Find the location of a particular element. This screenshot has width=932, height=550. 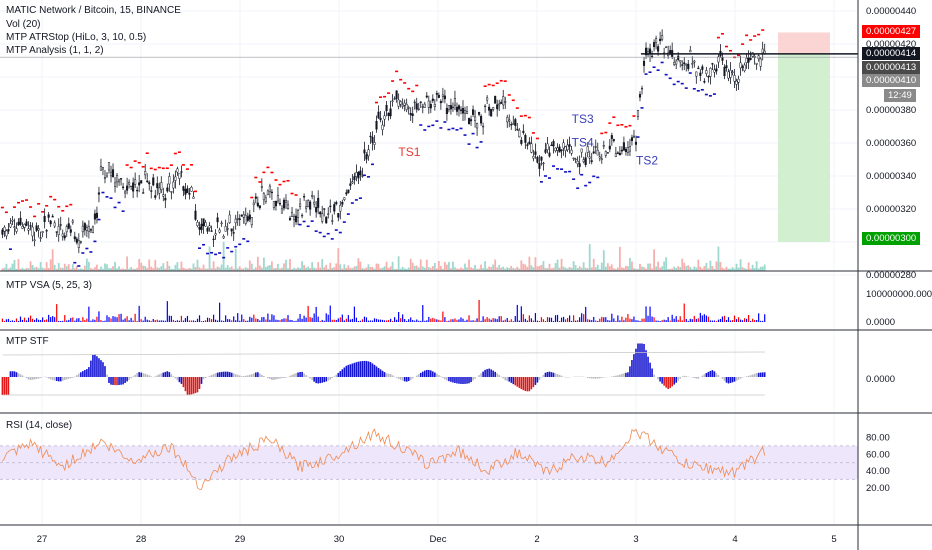

stf-legend: MTP STF is located at coordinates (27, 341).